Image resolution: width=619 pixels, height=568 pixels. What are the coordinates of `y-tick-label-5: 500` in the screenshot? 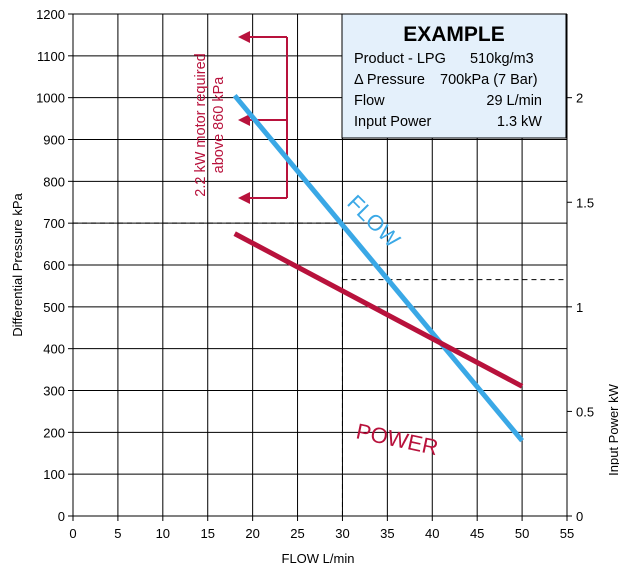 It's located at (54, 307).